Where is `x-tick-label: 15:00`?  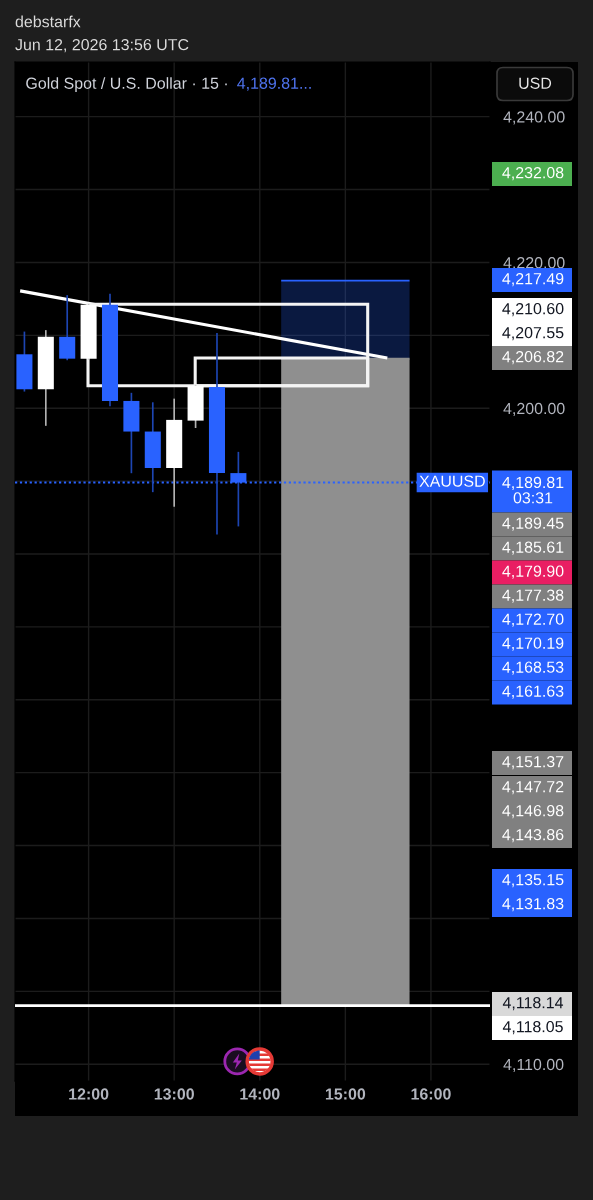
x-tick-label: 15:00 is located at coordinates (345, 1094).